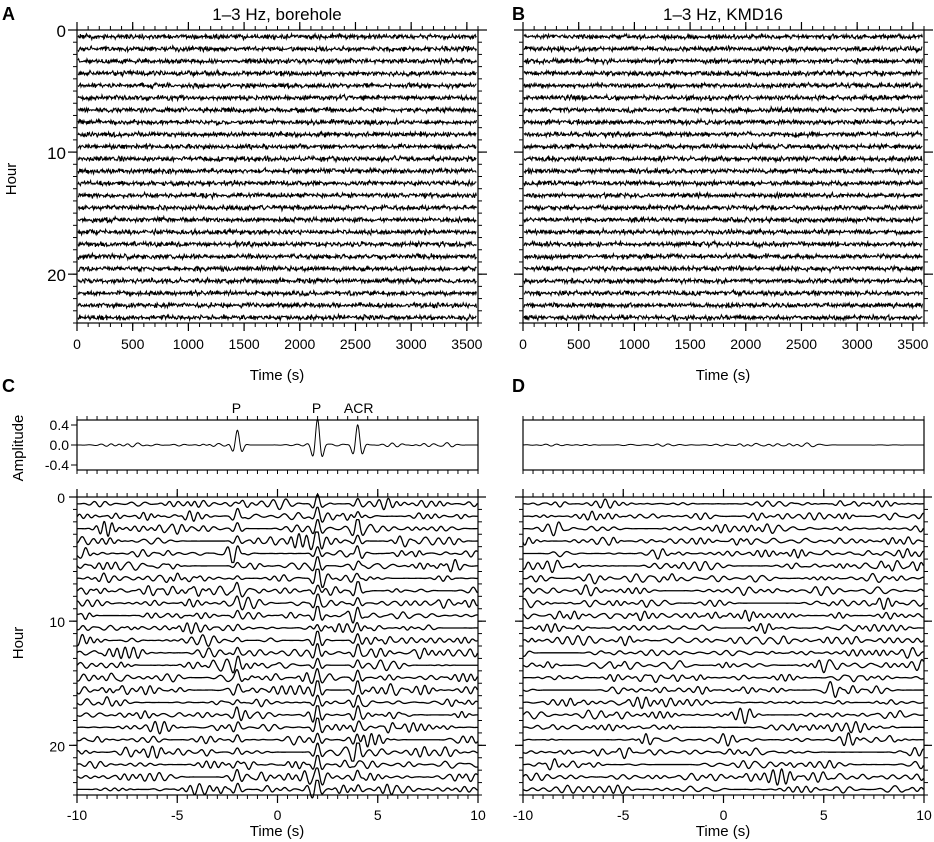 The width and height of the screenshot is (934, 842). I want to click on panel-c-amp, so click(277, 445).